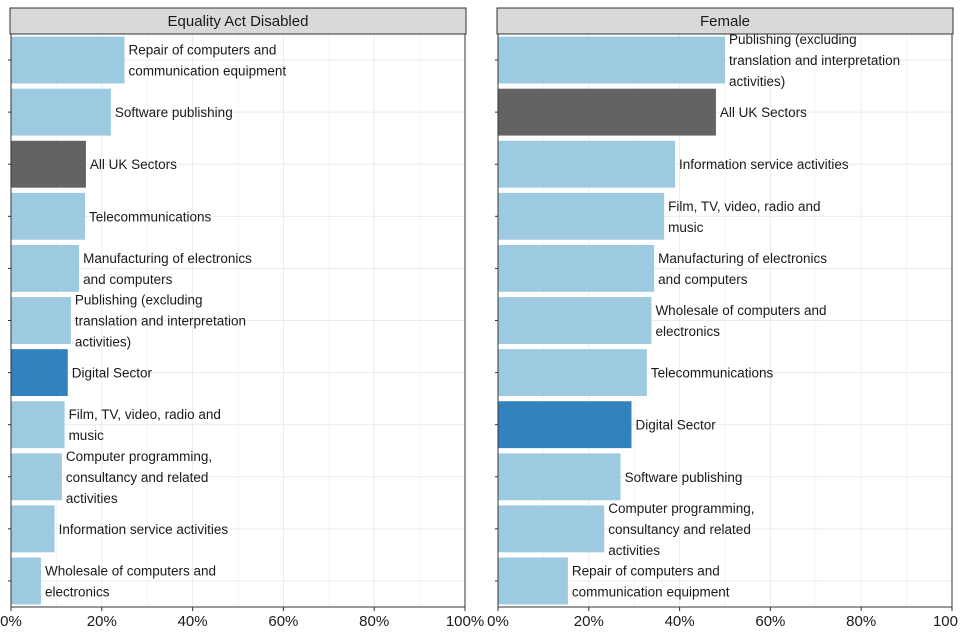  What do you see at coordinates (465, 621) in the screenshot?
I see `x-tick-label: 100%` at bounding box center [465, 621].